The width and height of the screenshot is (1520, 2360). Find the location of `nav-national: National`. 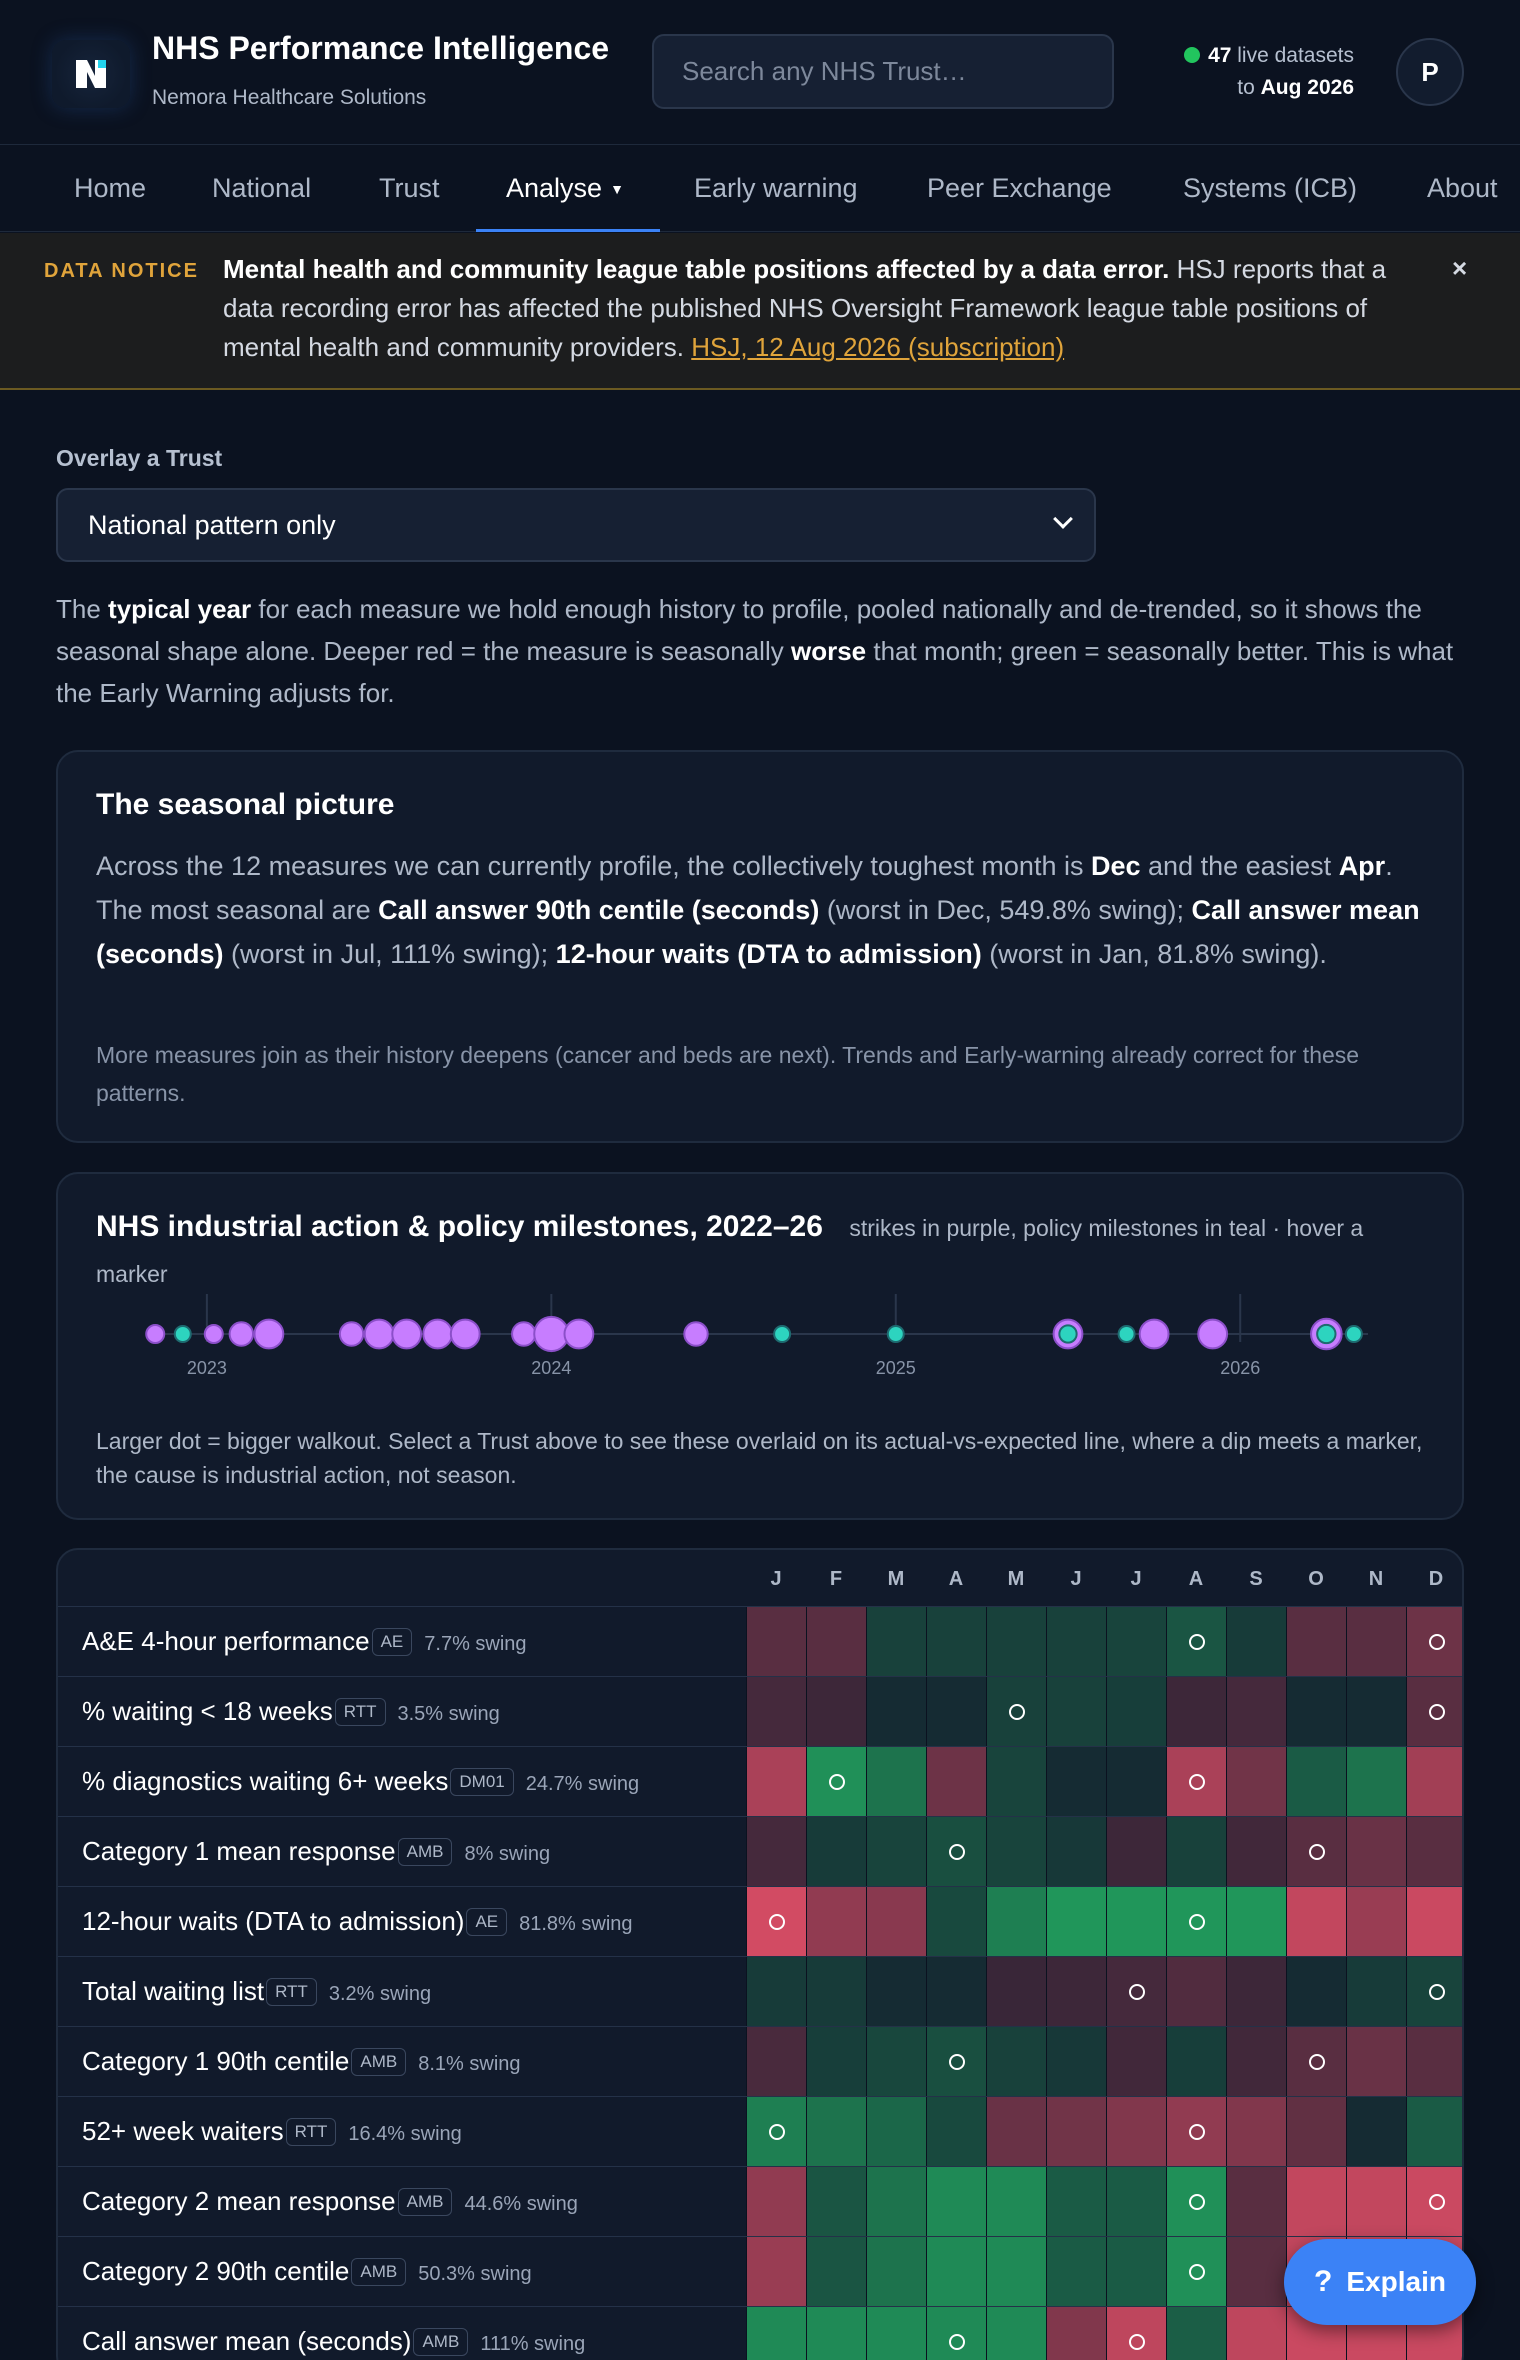

nav-national: National is located at coordinates (262, 188).